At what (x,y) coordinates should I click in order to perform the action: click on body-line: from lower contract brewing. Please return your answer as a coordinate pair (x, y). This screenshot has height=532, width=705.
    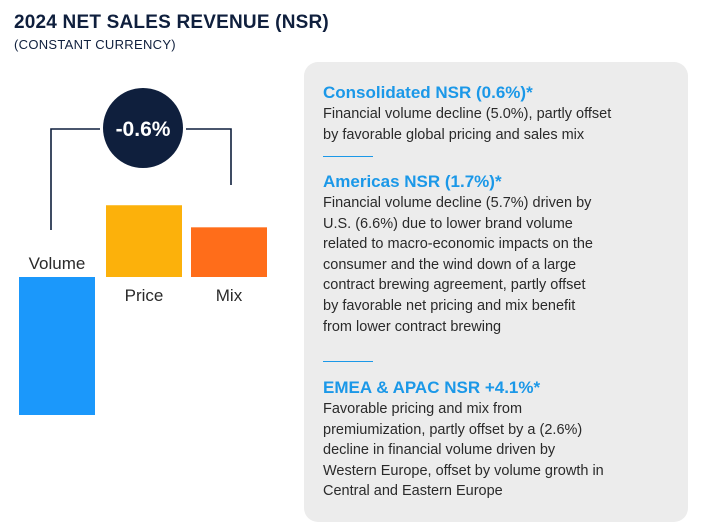
    Looking at the image, I should click on (412, 326).